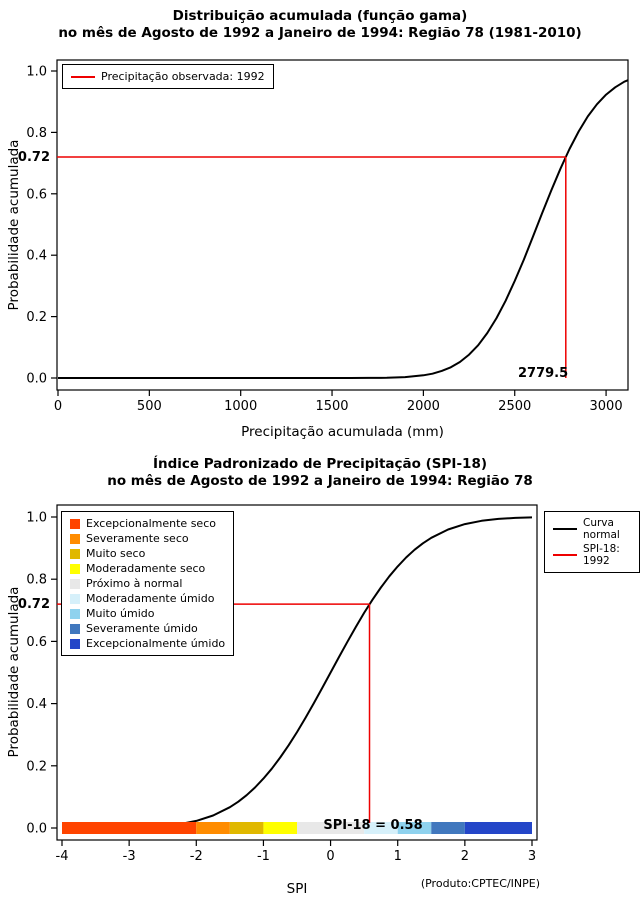  I want to click on x-tick-label: 2, so click(465, 856).